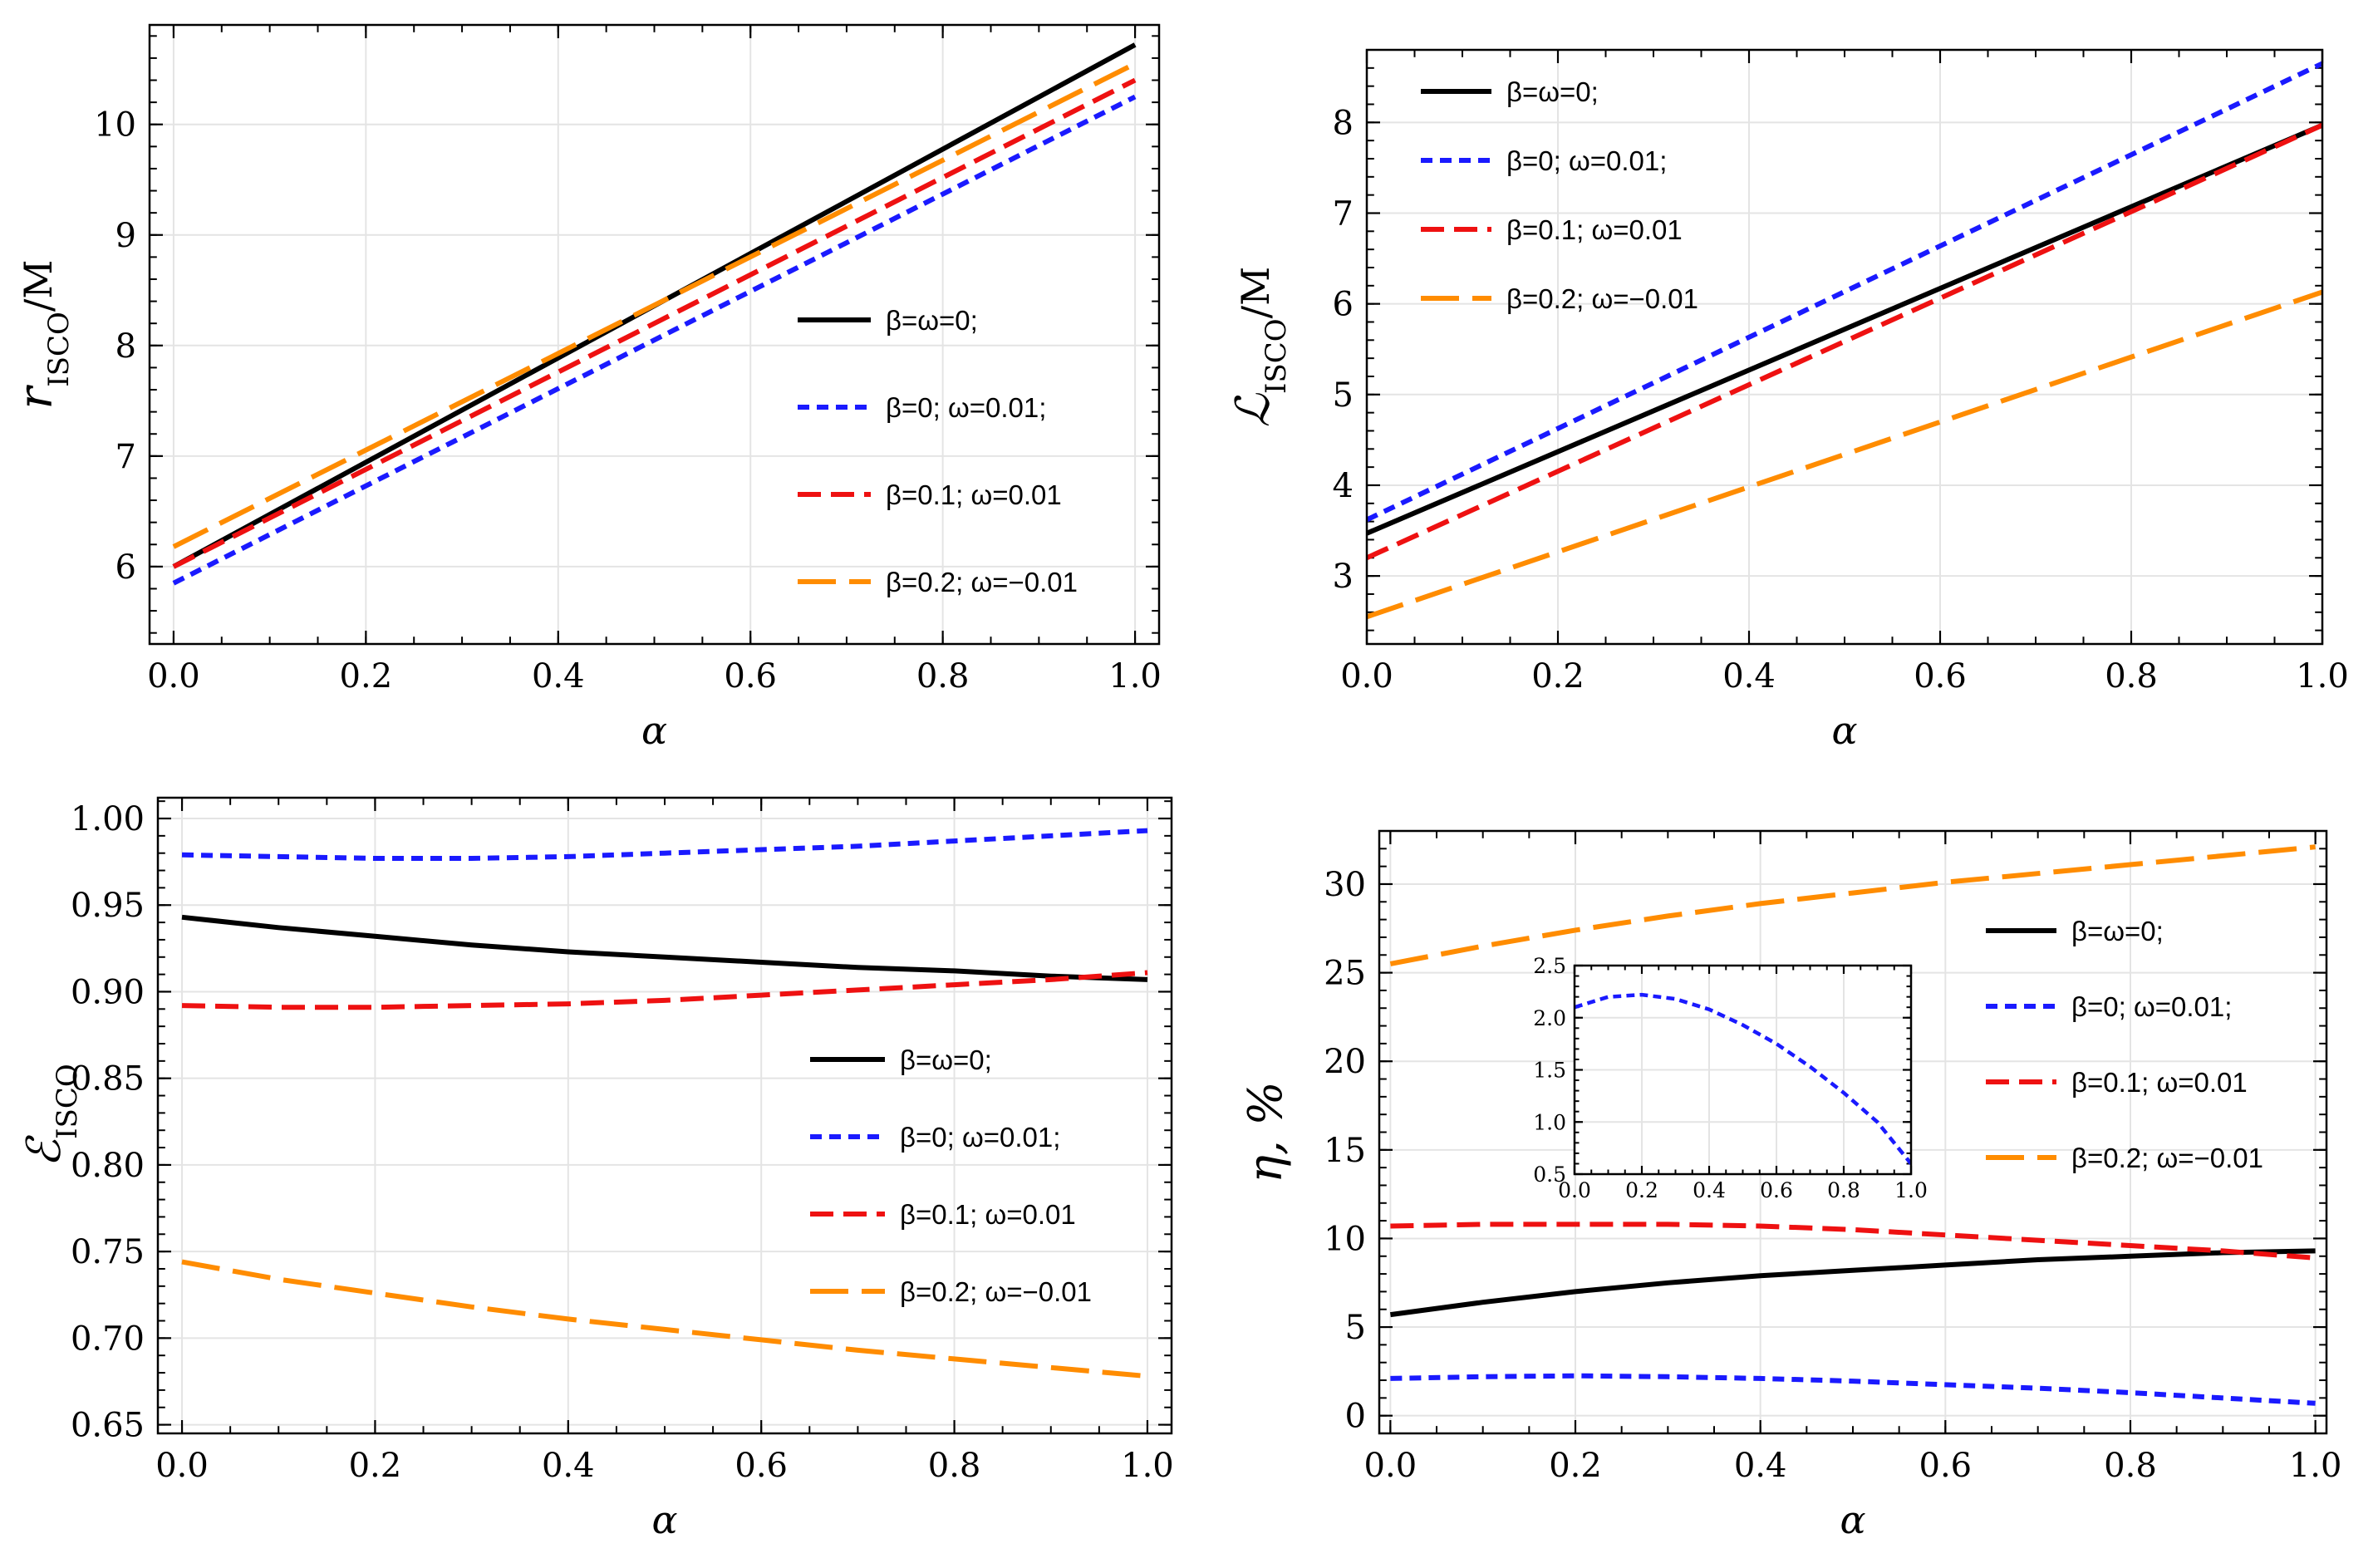  I want to click on y-tick-label: 0.90, so click(108, 992).